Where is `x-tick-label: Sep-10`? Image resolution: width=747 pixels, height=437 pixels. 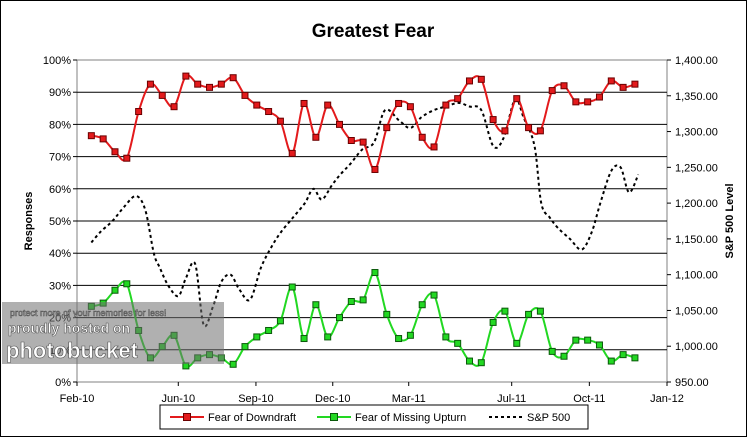
x-tick-label: Sep-10 is located at coordinates (255, 399).